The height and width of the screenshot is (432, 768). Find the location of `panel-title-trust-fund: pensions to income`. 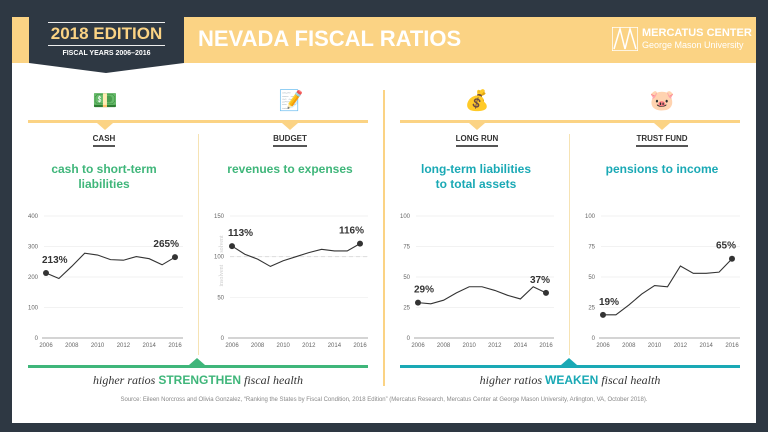

panel-title-trust-fund: pensions to income is located at coordinates (662, 169).